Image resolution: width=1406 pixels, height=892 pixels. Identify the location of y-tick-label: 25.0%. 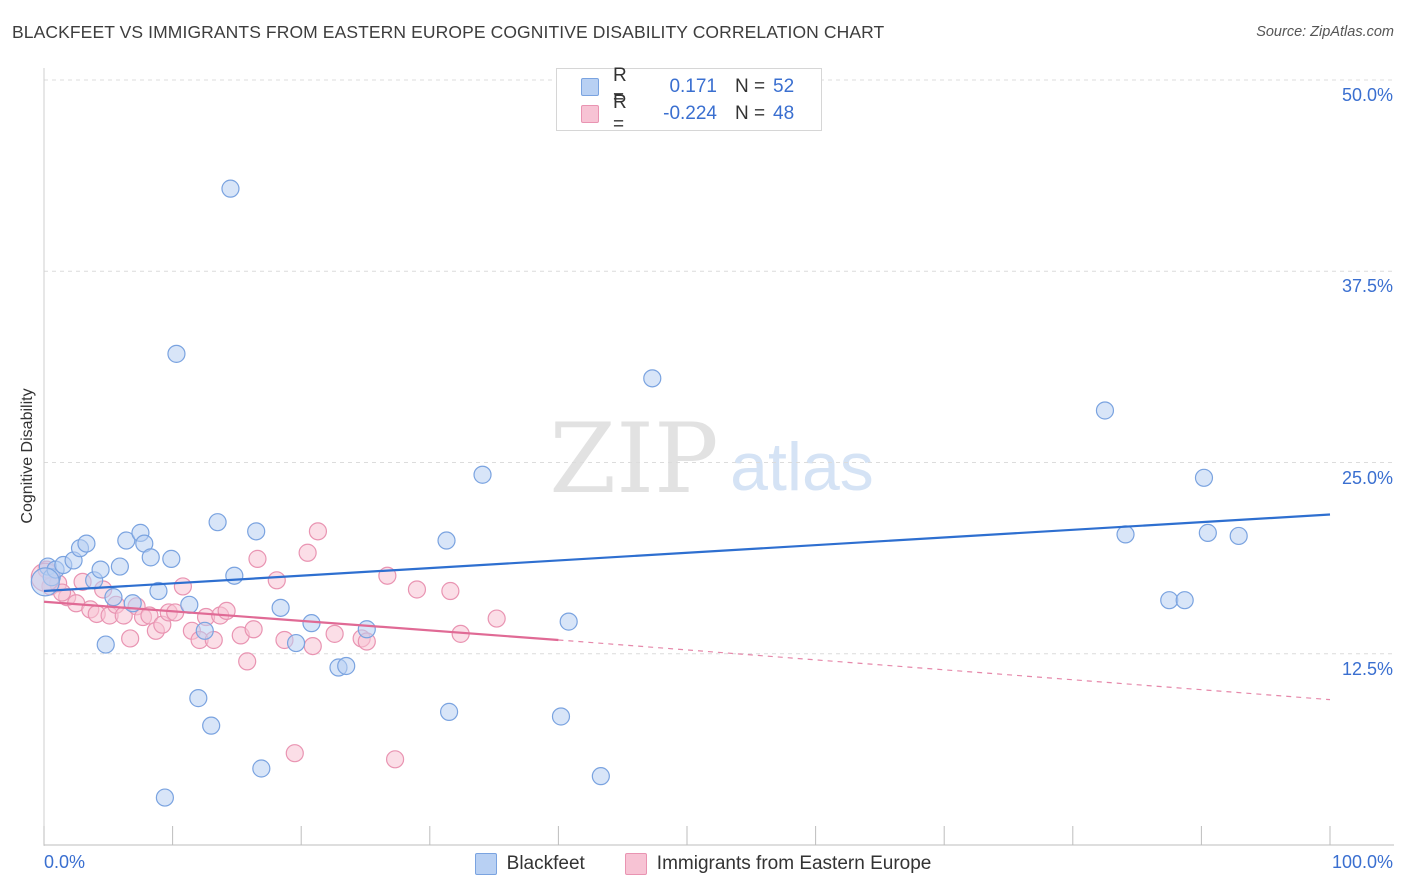
(1367, 477).